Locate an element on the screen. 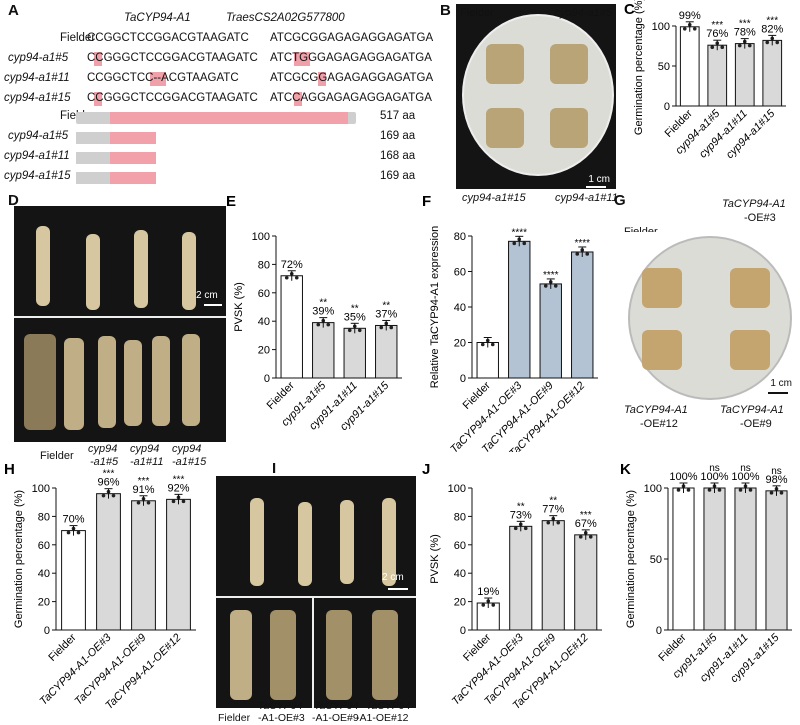 The width and height of the screenshot is (800, 725). seq-segment-2: ATCGCGGAGAGAGGAGATGA is located at coordinates (352, 38).